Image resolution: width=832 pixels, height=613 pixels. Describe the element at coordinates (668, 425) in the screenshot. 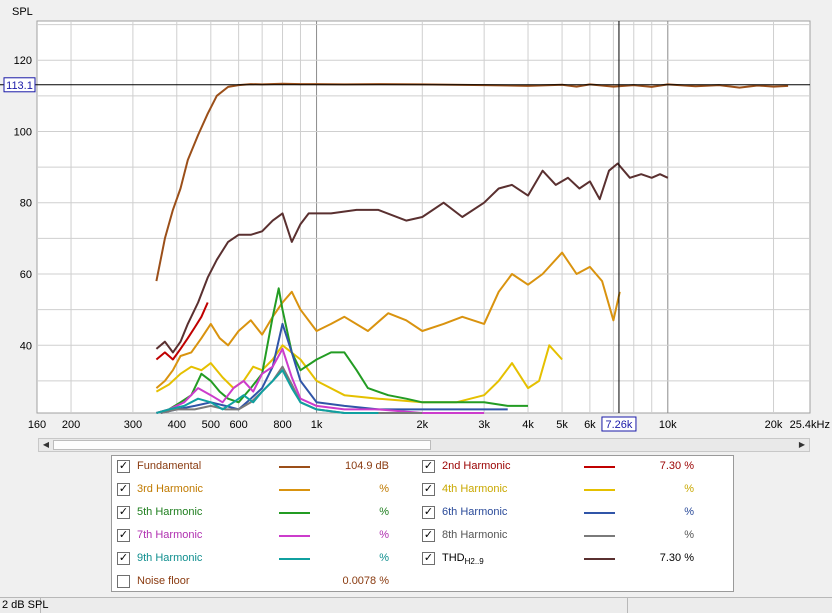

I see `x-tick-label: 10k` at that location.